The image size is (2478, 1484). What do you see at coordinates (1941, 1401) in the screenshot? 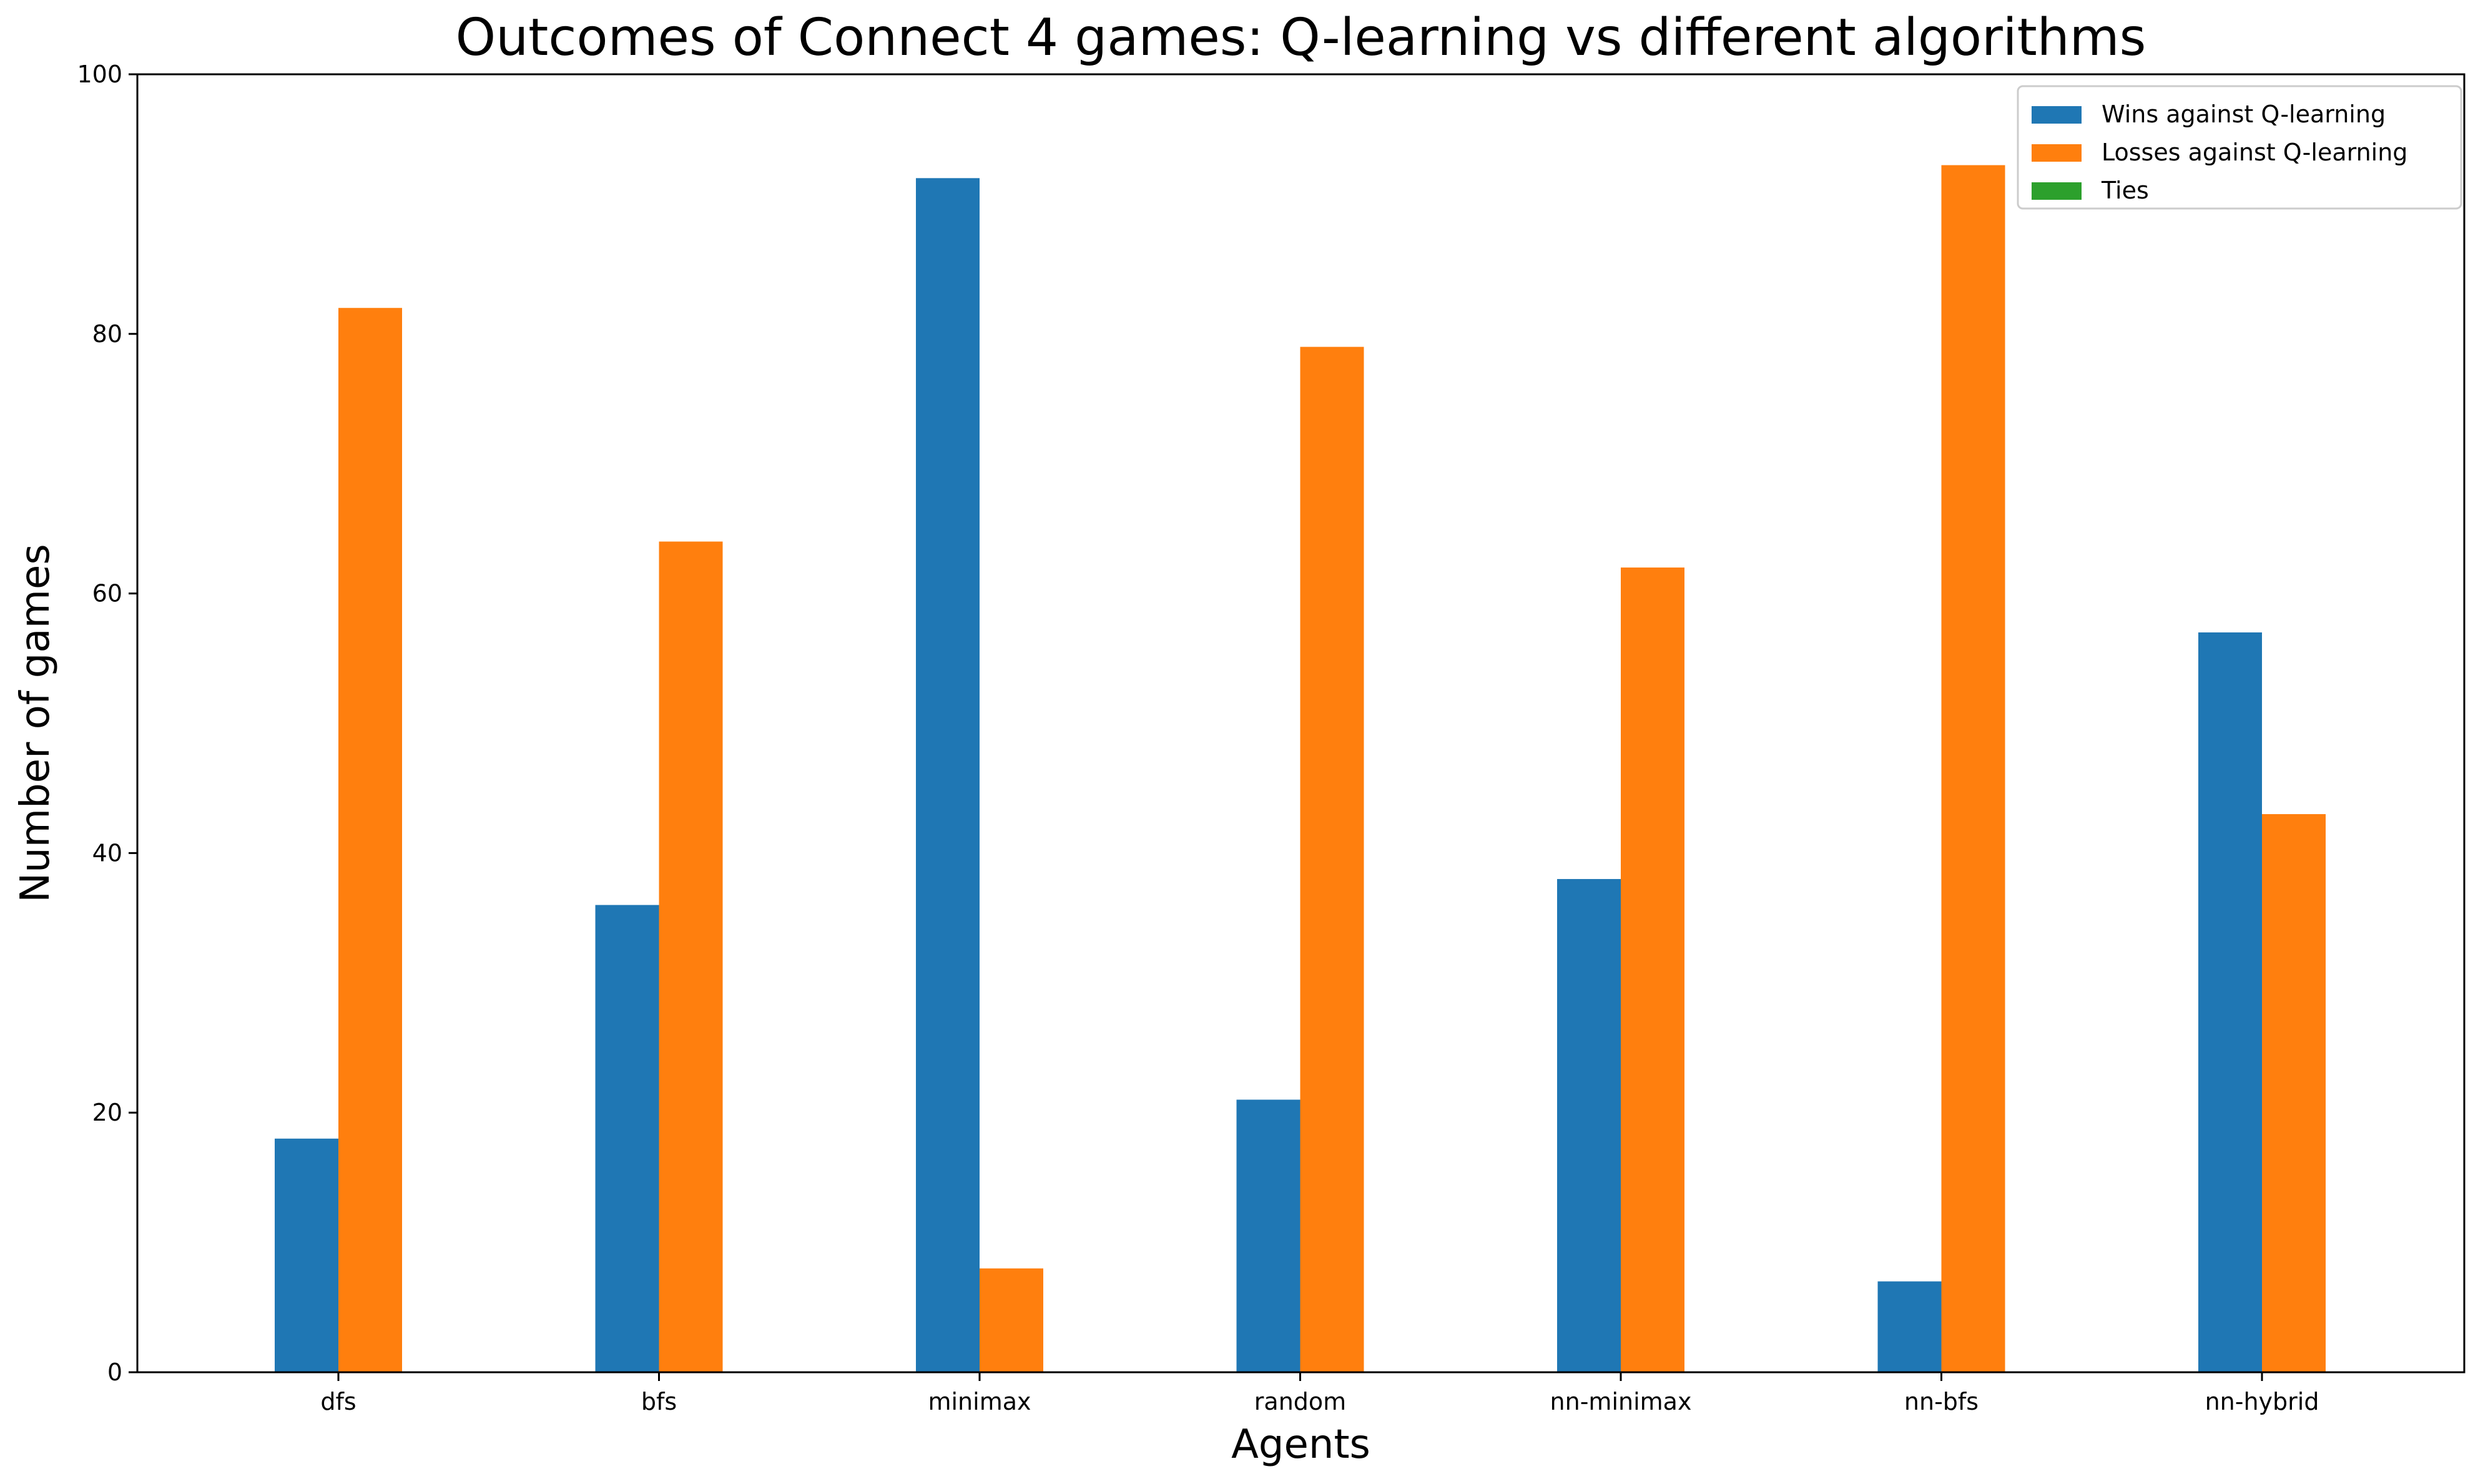
I see `x-tick-label: nn-bfs` at bounding box center [1941, 1401].